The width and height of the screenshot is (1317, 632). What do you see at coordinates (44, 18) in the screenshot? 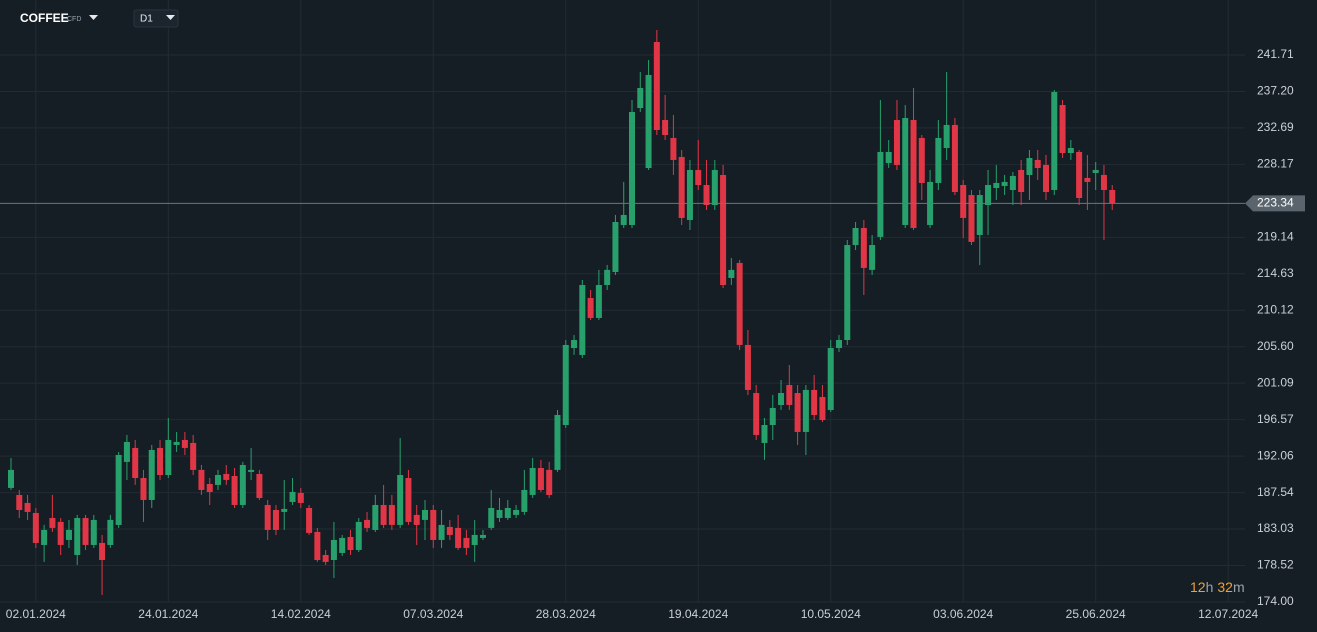
I see `symbol: COFFEE` at bounding box center [44, 18].